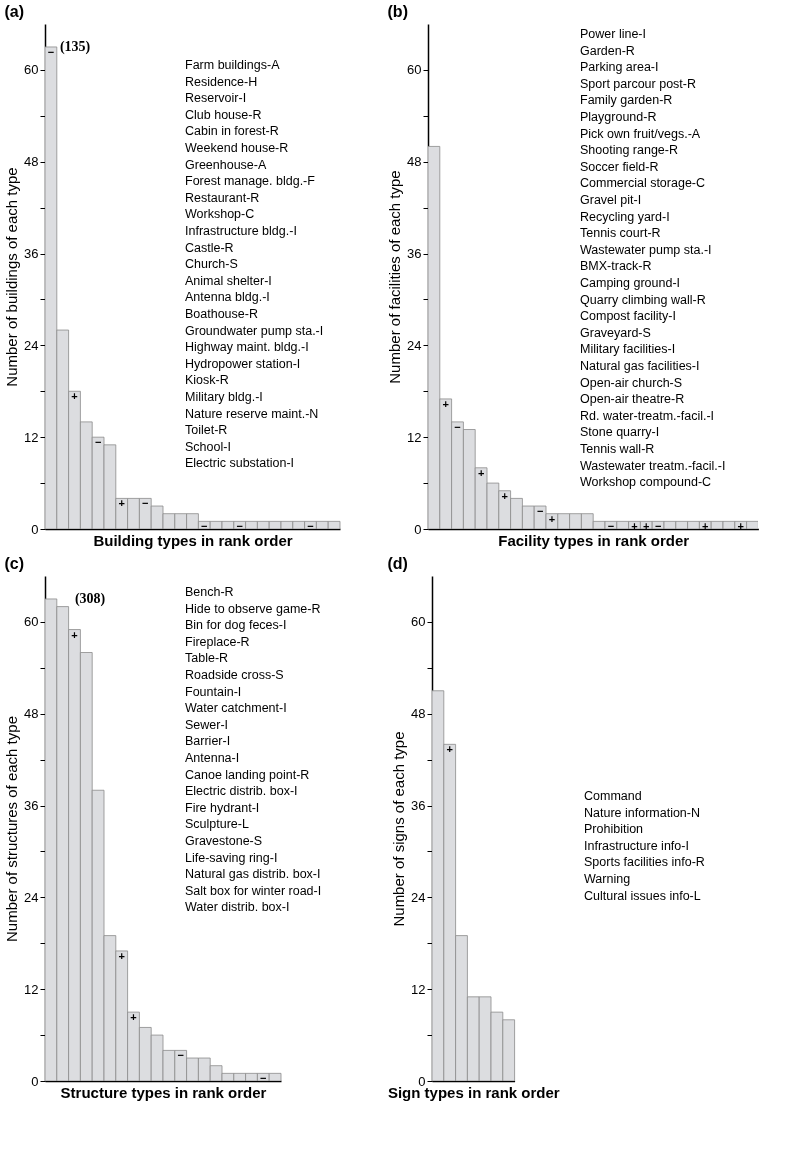  I want to click on annotation: Salt box for winter road-I, so click(253, 890).